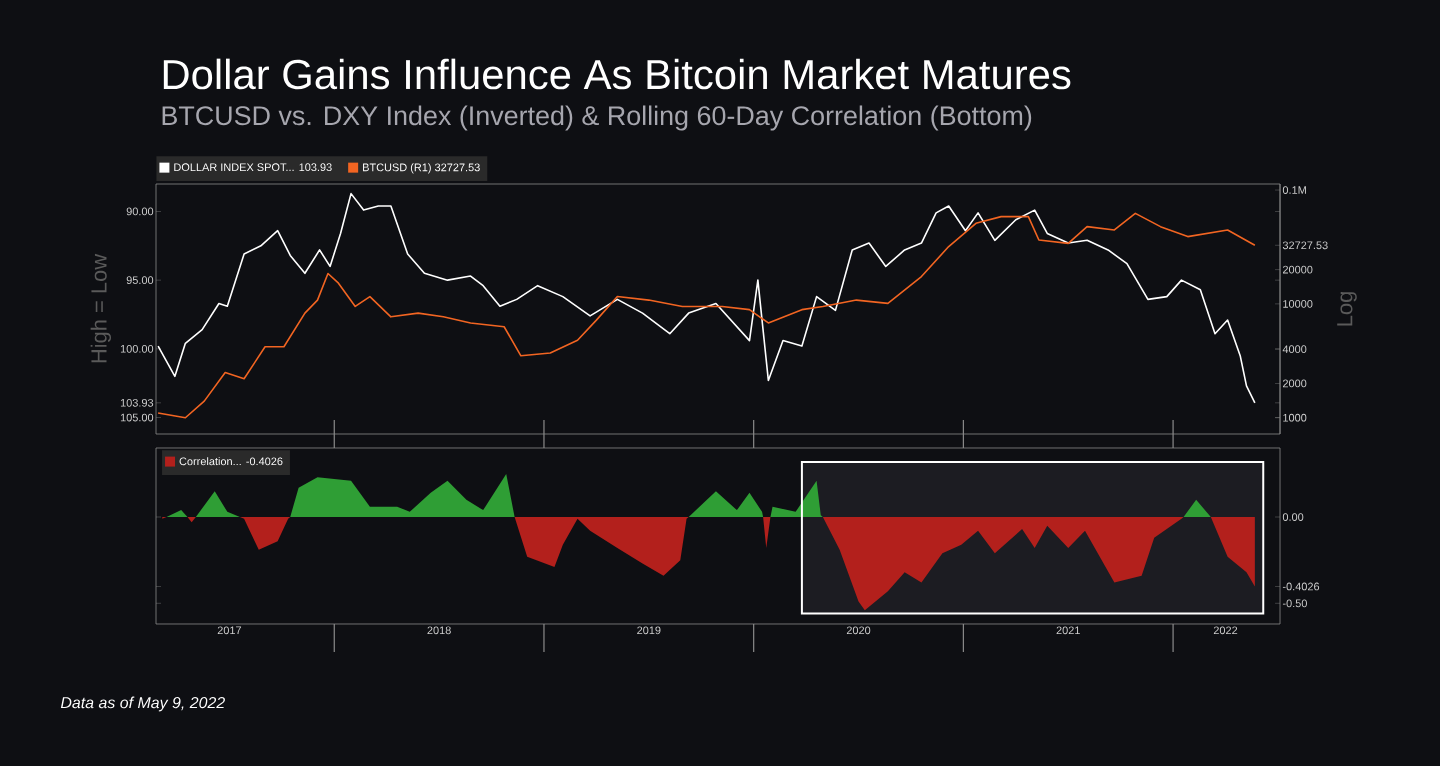 This screenshot has height=766, width=1440. What do you see at coordinates (597, 118) in the screenshot?
I see `chart-subtitle: BTCUSD vs. DXY Index (Inverted) & Rolling 60-Day Correlation (Bottom)` at bounding box center [597, 118].